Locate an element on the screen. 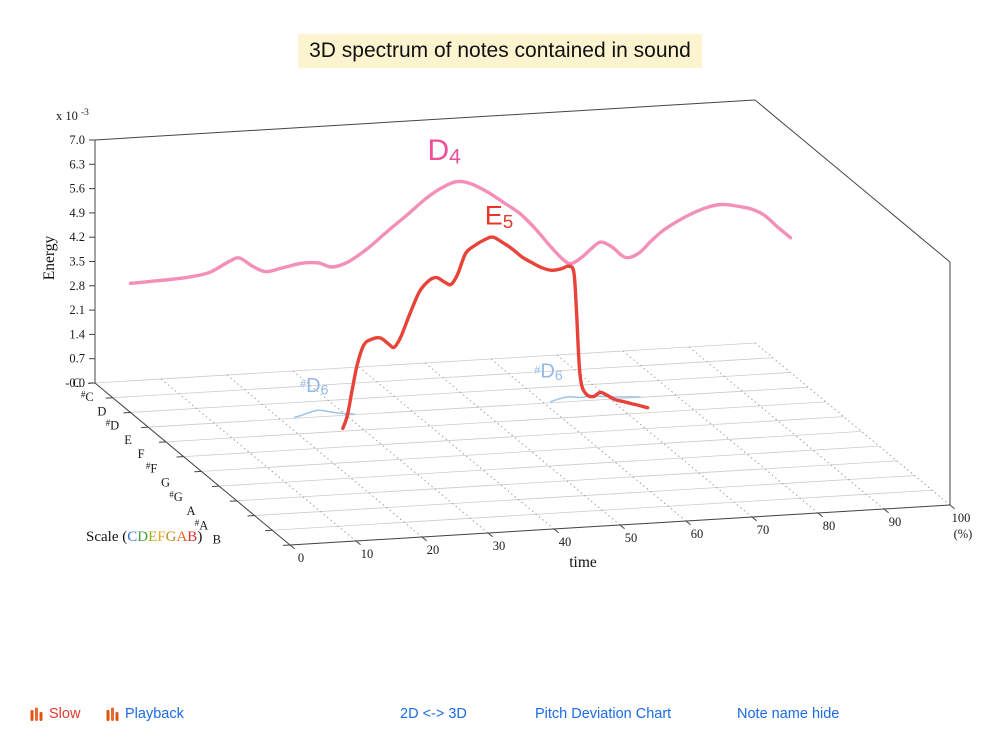 This screenshot has height=750, width=1000. slow-button: Slow is located at coordinates (55, 714).